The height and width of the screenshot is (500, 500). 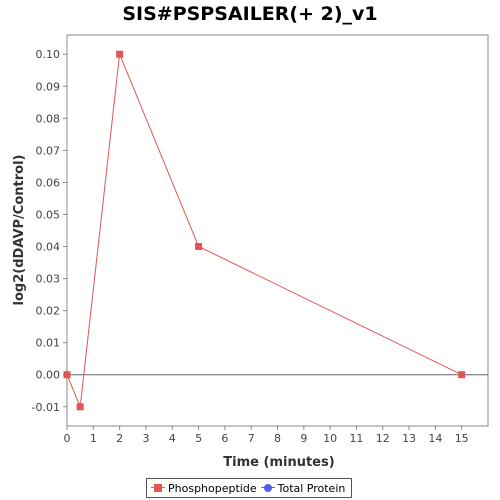 What do you see at coordinates (46, 407) in the screenshot?
I see `y-tick-label: -0.01` at bounding box center [46, 407].